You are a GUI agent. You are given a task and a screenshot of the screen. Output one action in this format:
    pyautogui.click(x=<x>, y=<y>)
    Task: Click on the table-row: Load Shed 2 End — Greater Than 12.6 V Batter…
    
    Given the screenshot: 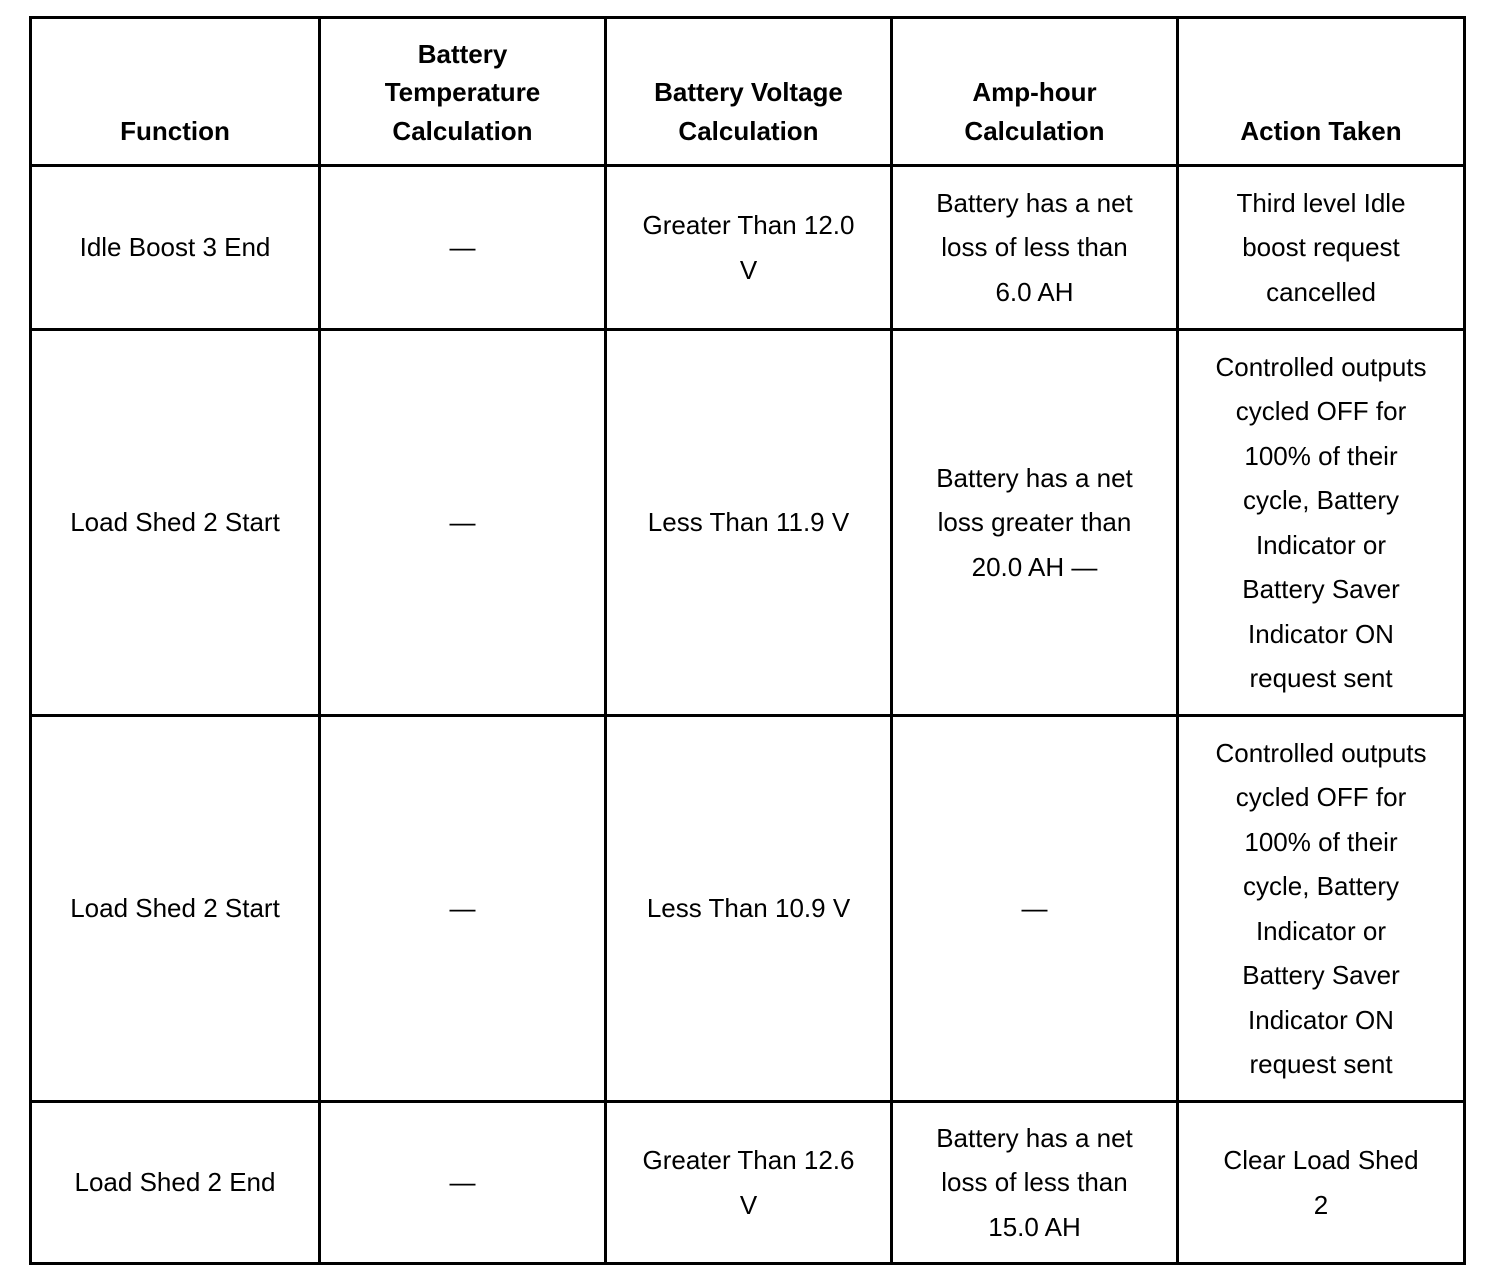 What is the action you would take?
    pyautogui.click(x=747, y=1182)
    